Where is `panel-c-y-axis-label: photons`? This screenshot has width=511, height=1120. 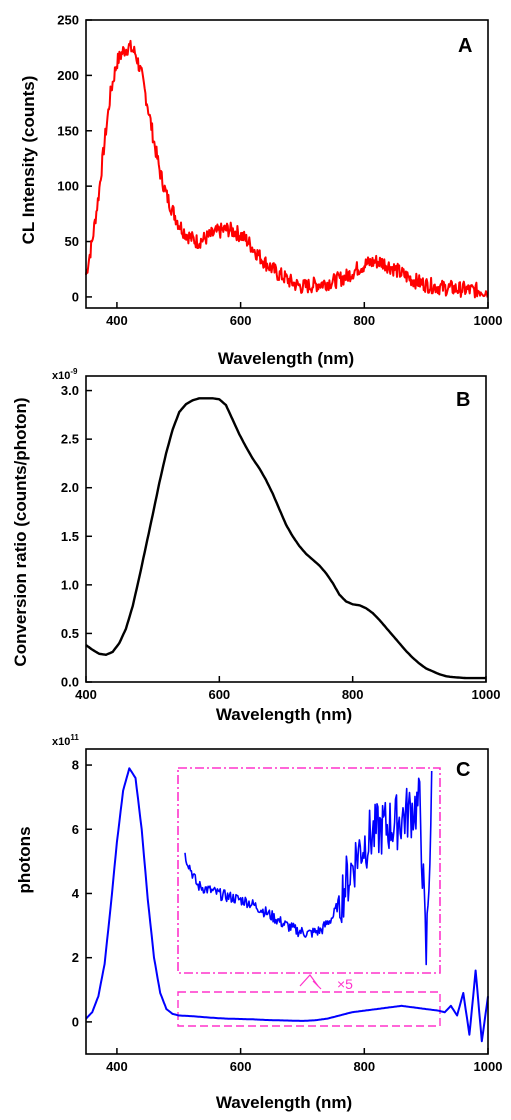
panel-c-y-axis-label: photons is located at coordinates (24, 859).